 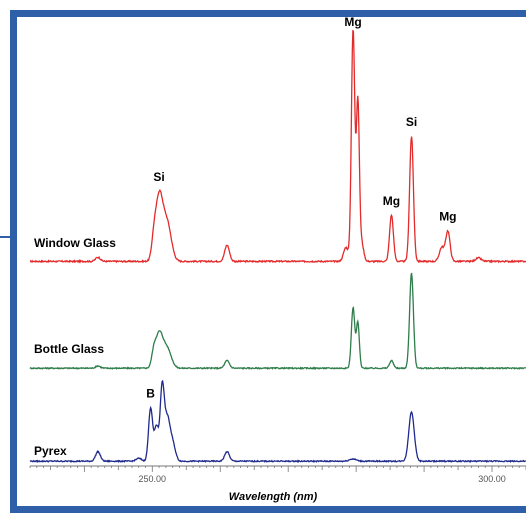 I want to click on peak-label-b: B, so click(x=150, y=393).